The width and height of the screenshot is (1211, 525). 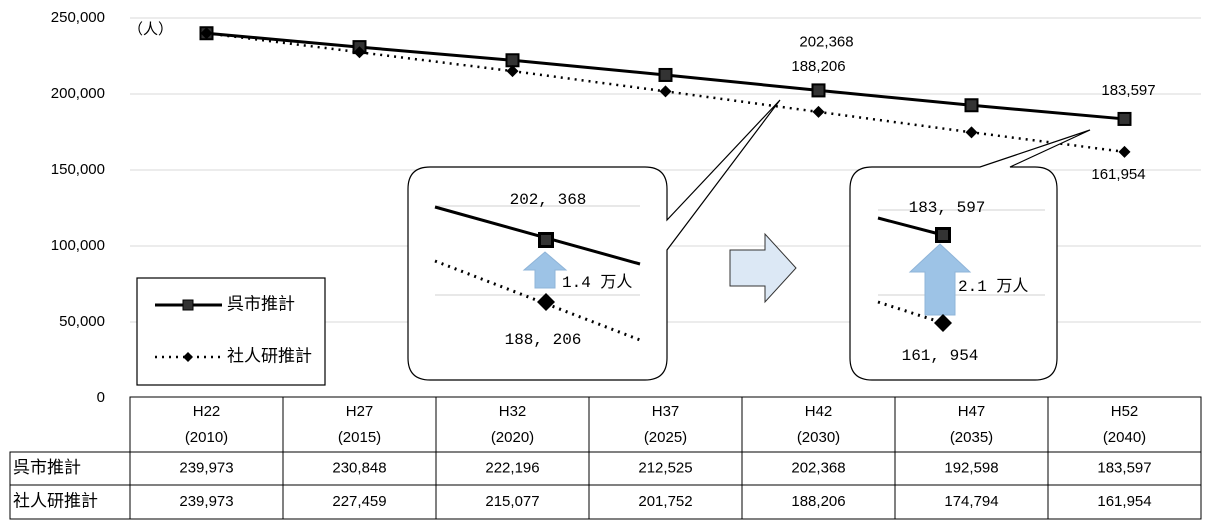 What do you see at coordinates (665, 501) in the screenshot?
I see `table-cell: 201,752` at bounding box center [665, 501].